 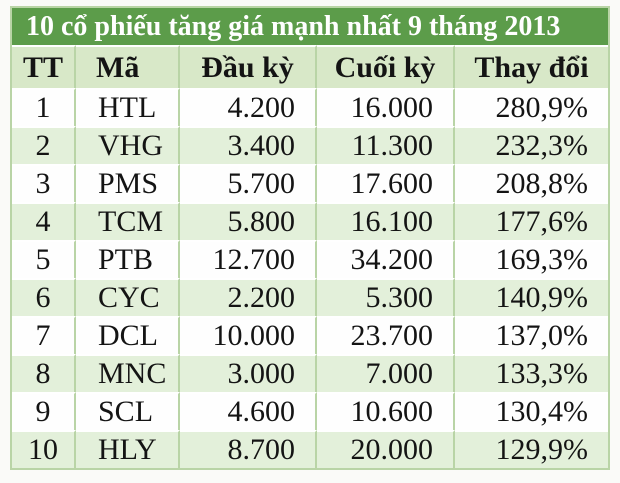 I want to click on change-cell: 133,3%, so click(x=531, y=373).